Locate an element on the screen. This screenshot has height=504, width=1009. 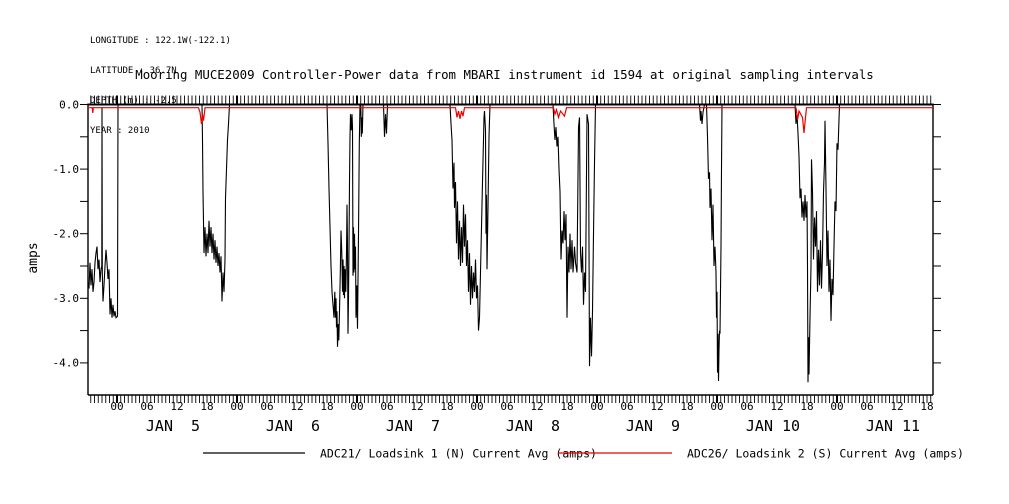
legend-label-loadsink1: ADC21/ Loadsink 1 (N) Current Avg (amps) is located at coordinates (458, 454).